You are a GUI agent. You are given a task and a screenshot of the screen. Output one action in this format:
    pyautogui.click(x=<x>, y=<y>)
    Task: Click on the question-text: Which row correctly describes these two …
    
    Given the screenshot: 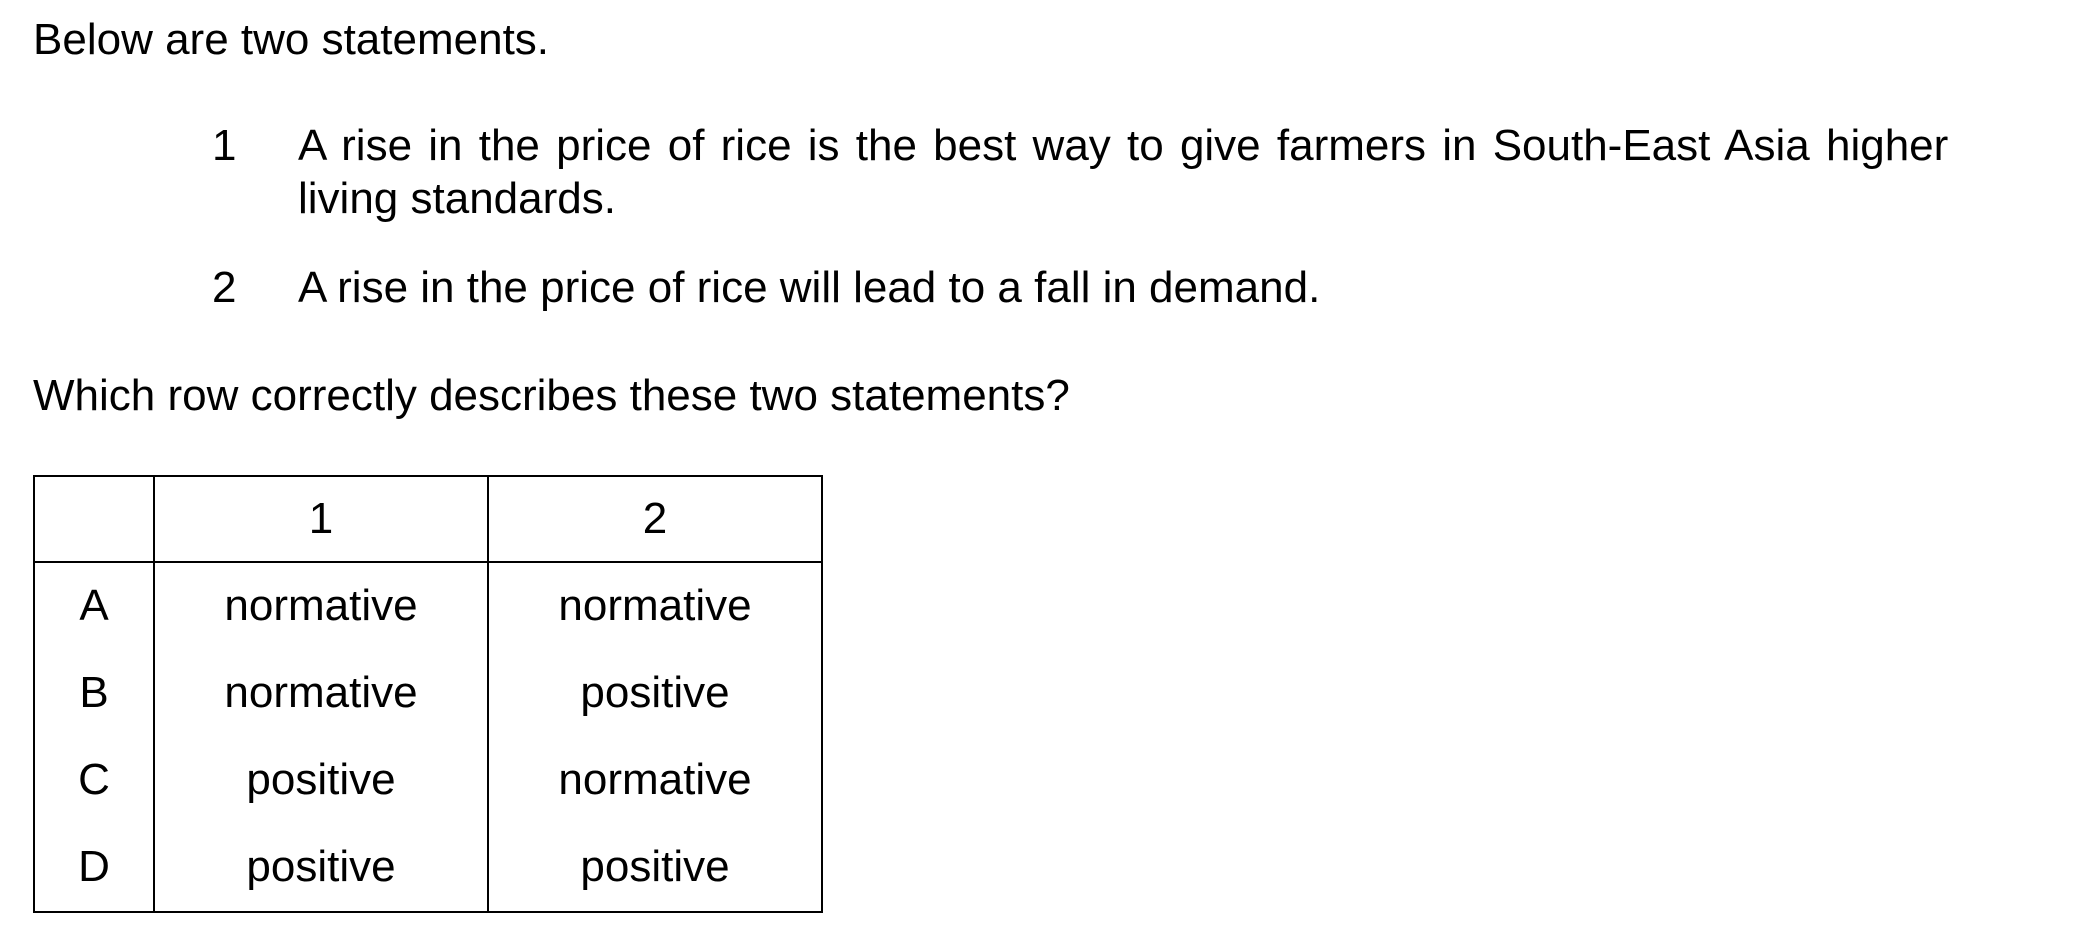 What is the action you would take?
    pyautogui.click(x=551, y=395)
    